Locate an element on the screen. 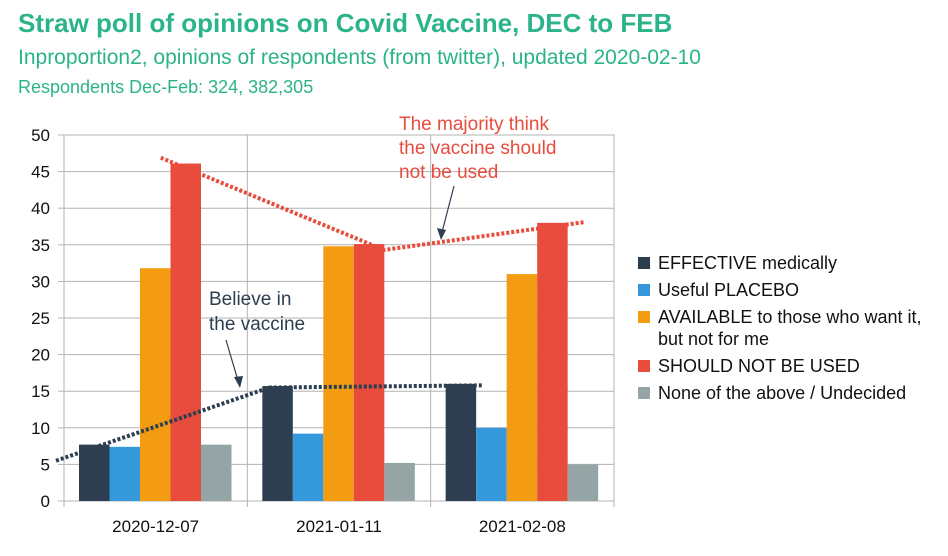 This screenshot has height=556, width=948. legend-label: EFFECTIVE medically is located at coordinates (748, 263).